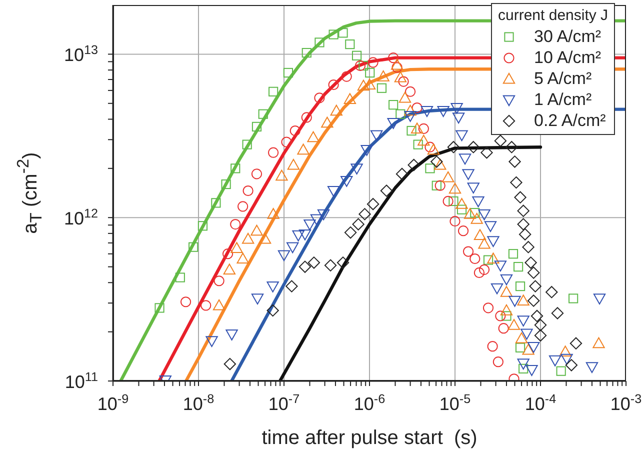 The width and height of the screenshot is (643, 455). Describe the element at coordinates (81, 381) in the screenshot. I see `y-tick-label: 10$^{11}$` at that location.